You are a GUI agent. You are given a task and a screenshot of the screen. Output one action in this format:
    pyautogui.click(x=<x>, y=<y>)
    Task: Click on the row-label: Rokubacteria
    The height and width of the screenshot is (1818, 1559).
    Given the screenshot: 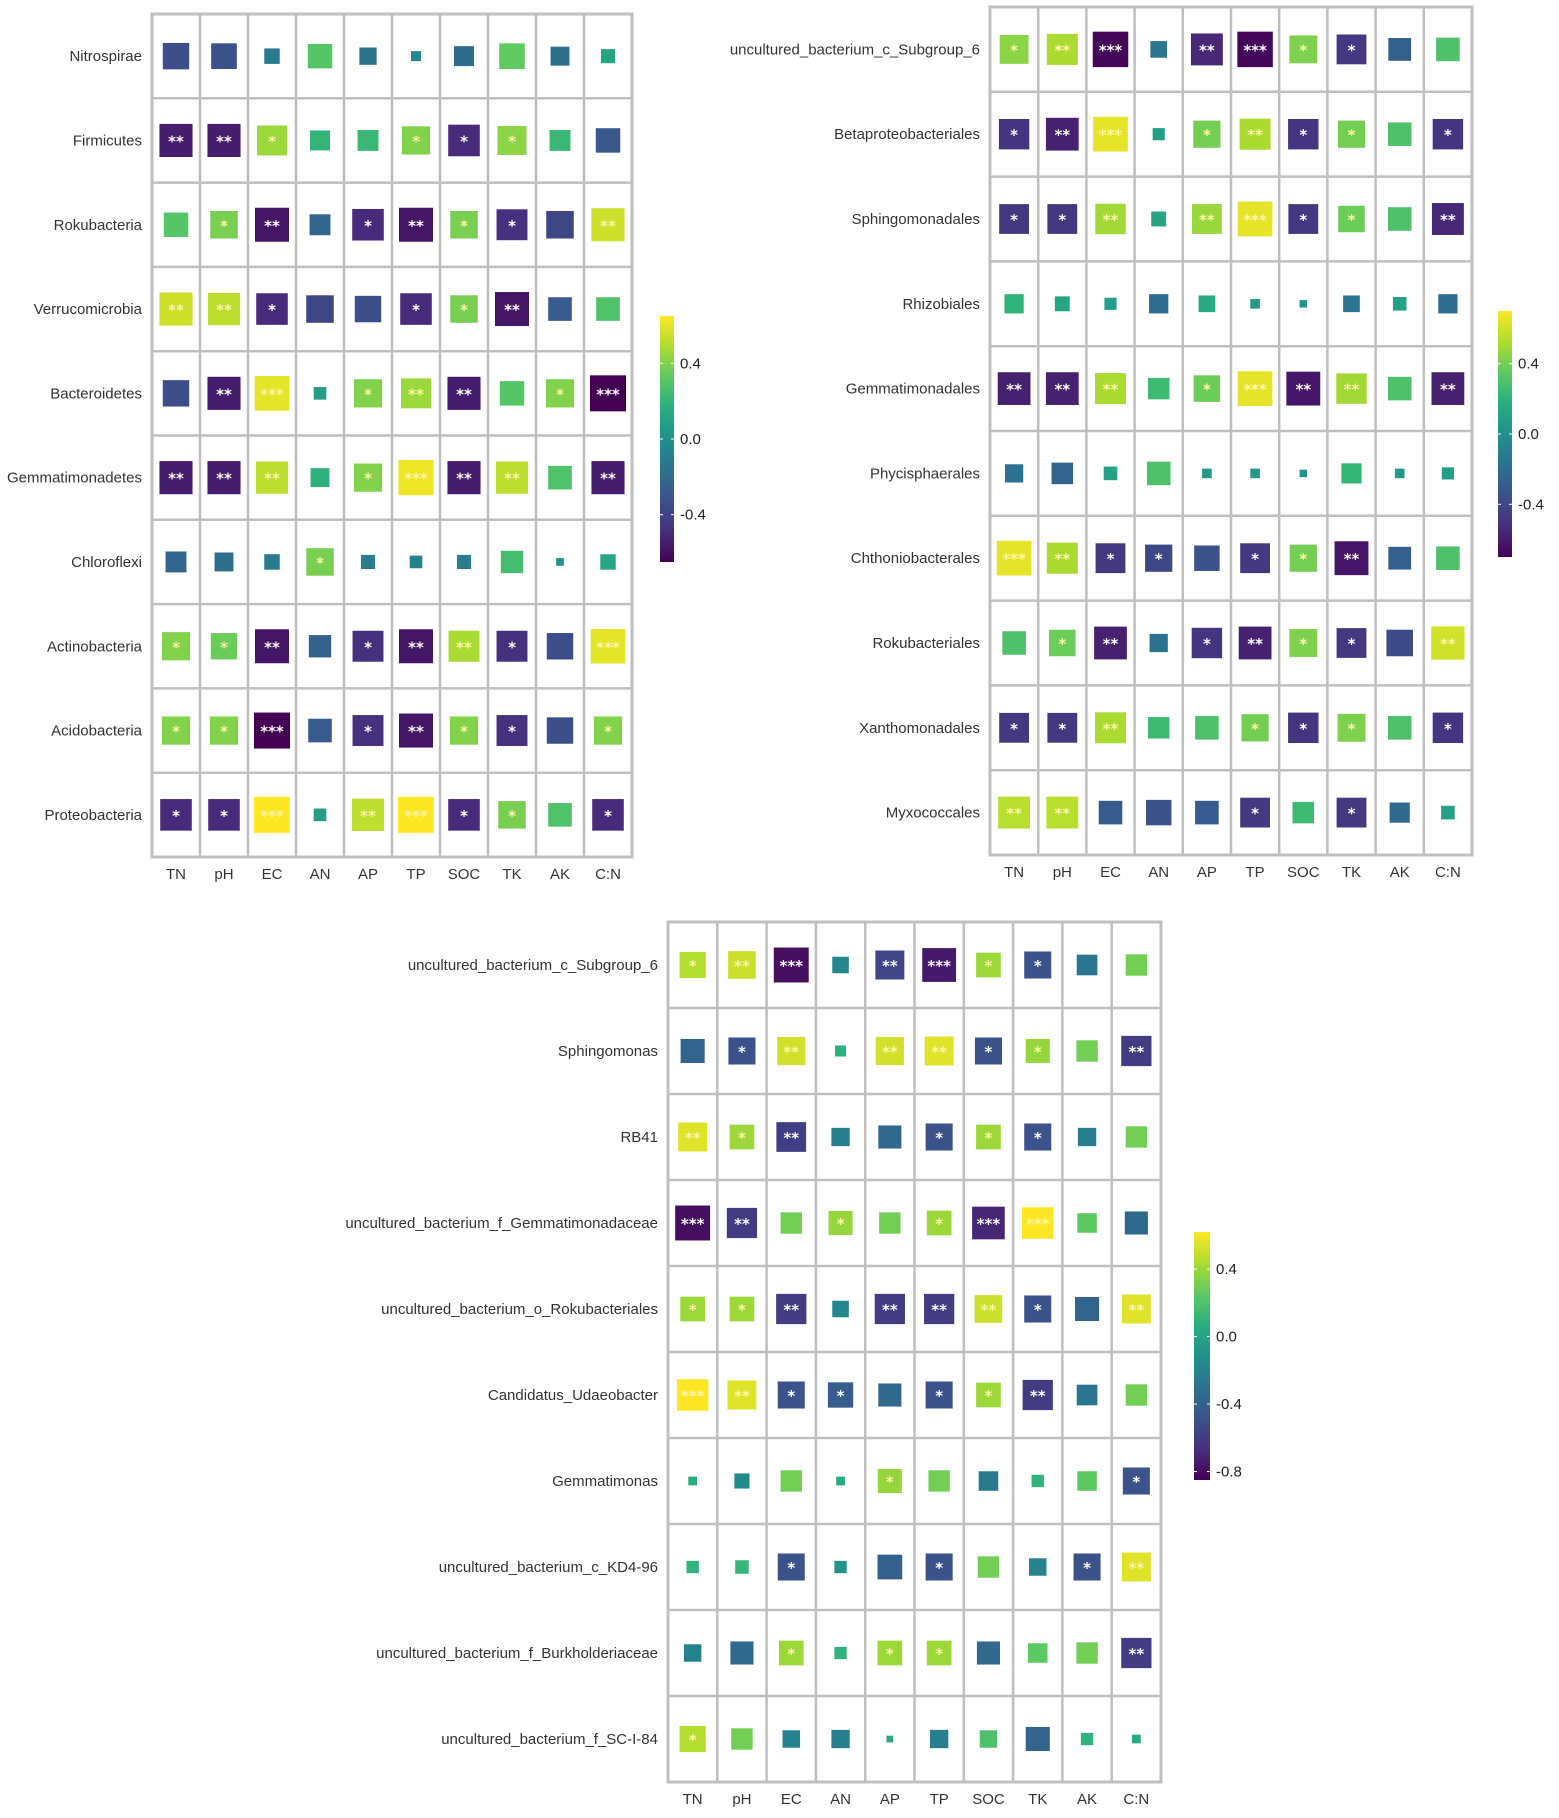 What is the action you would take?
    pyautogui.click(x=98, y=225)
    